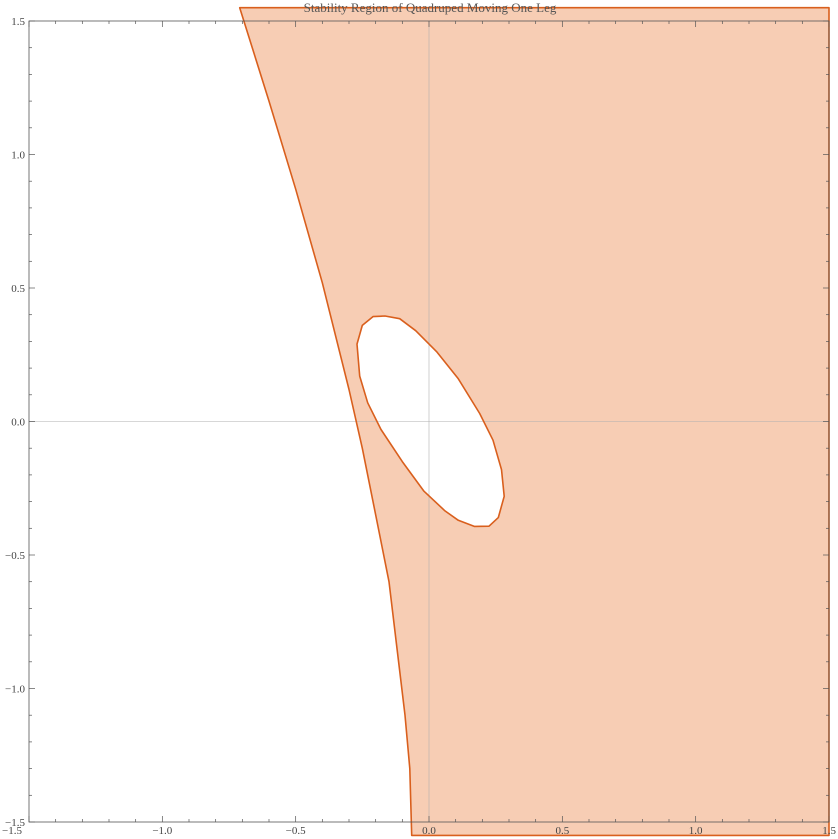 The image size is (838, 839). Describe the element at coordinates (18, 156) in the screenshot. I see `y-tick-label: 1.0` at that location.